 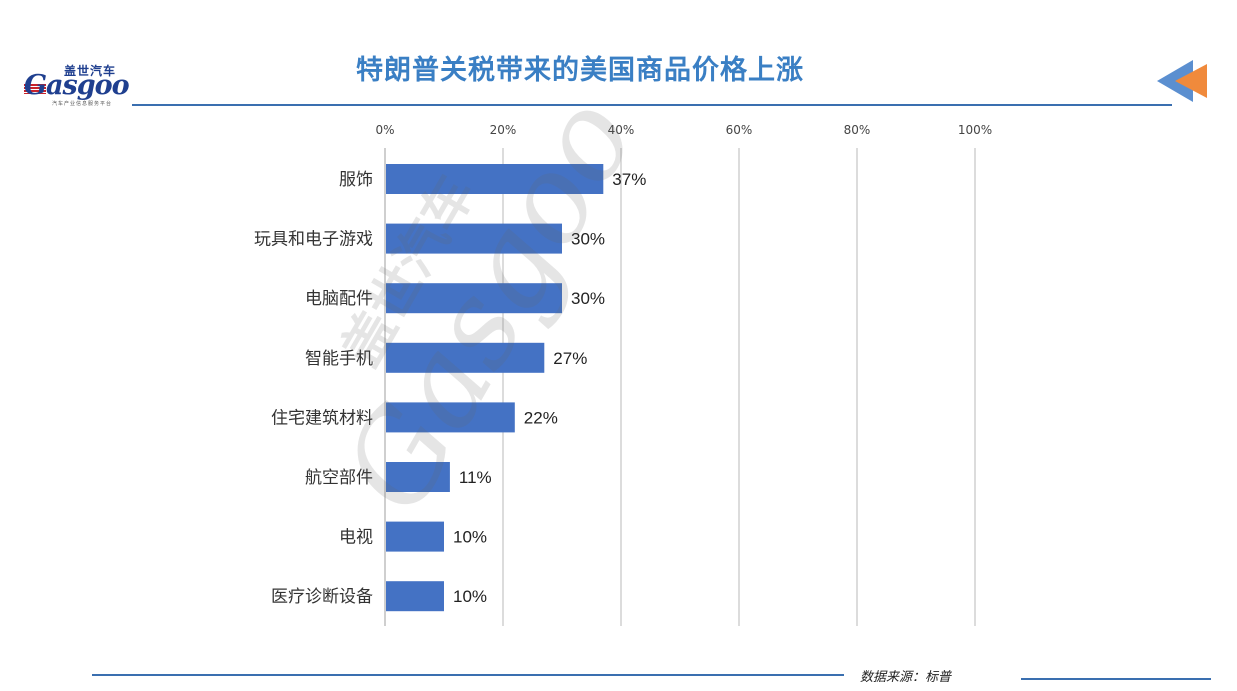 I want to click on back-arrow-icon, so click(x=1182, y=81).